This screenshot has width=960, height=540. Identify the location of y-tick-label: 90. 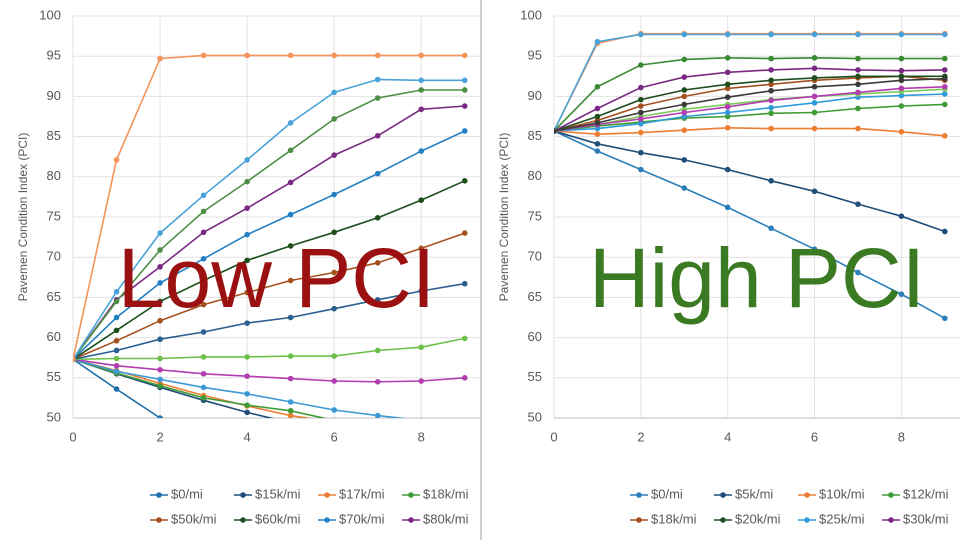
(54, 95).